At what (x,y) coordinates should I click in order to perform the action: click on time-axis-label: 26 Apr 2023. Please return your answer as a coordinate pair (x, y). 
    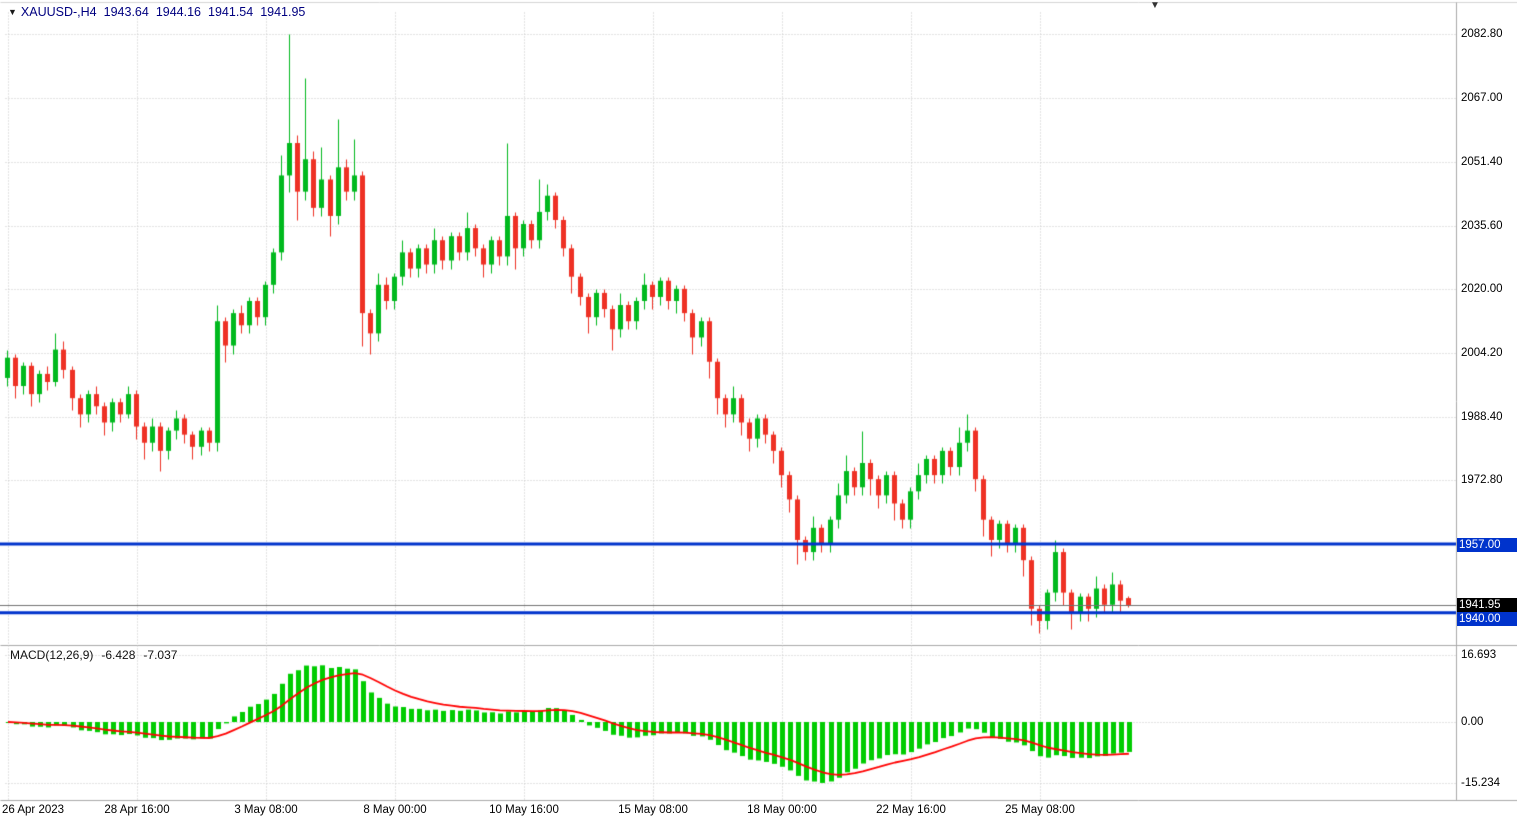
    Looking at the image, I should click on (33, 810).